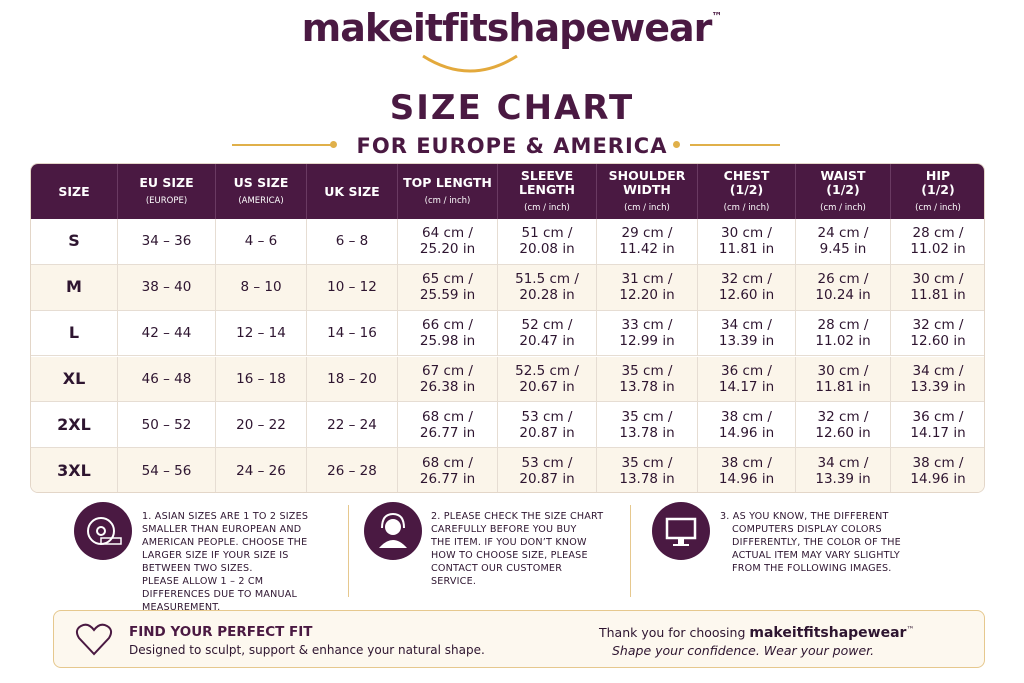  I want to click on table-cell: 26 cm /10.24 in, so click(843, 287).